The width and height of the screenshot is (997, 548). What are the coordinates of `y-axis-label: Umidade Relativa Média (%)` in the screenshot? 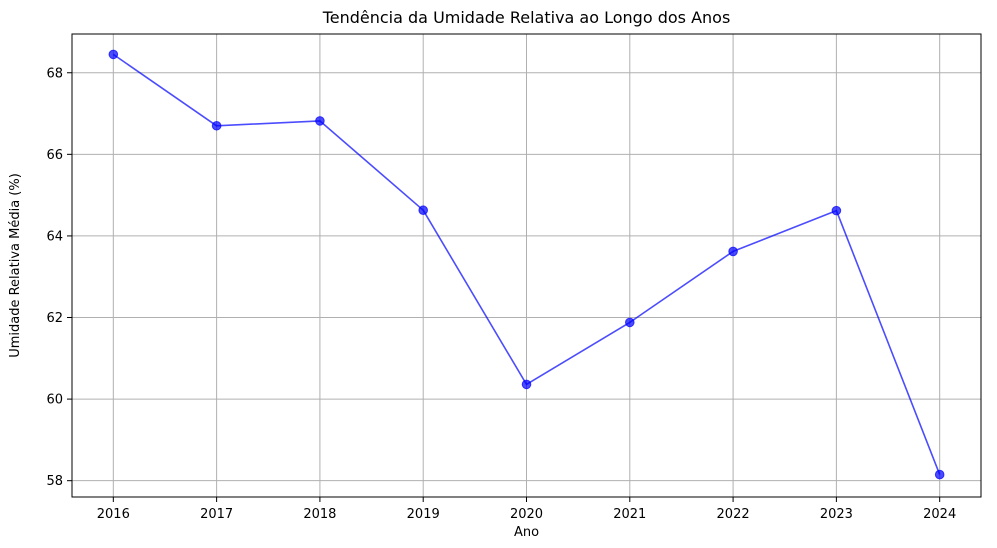 It's located at (15, 265).